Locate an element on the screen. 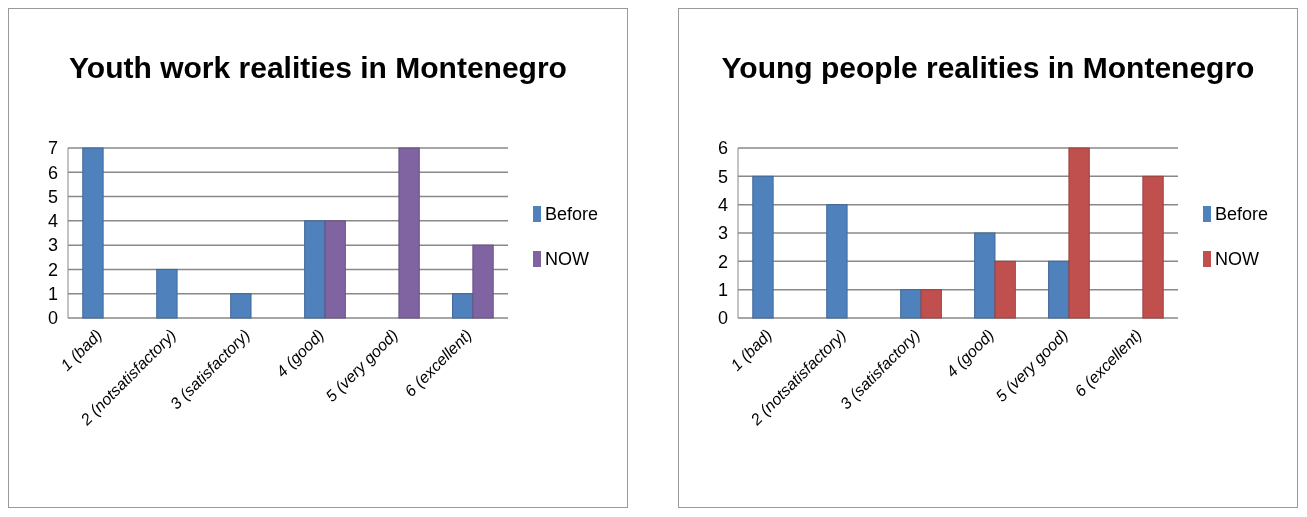 The height and width of the screenshot is (517, 1307). chart-title: Youth work realities in Montenegro is located at coordinates (318, 67).